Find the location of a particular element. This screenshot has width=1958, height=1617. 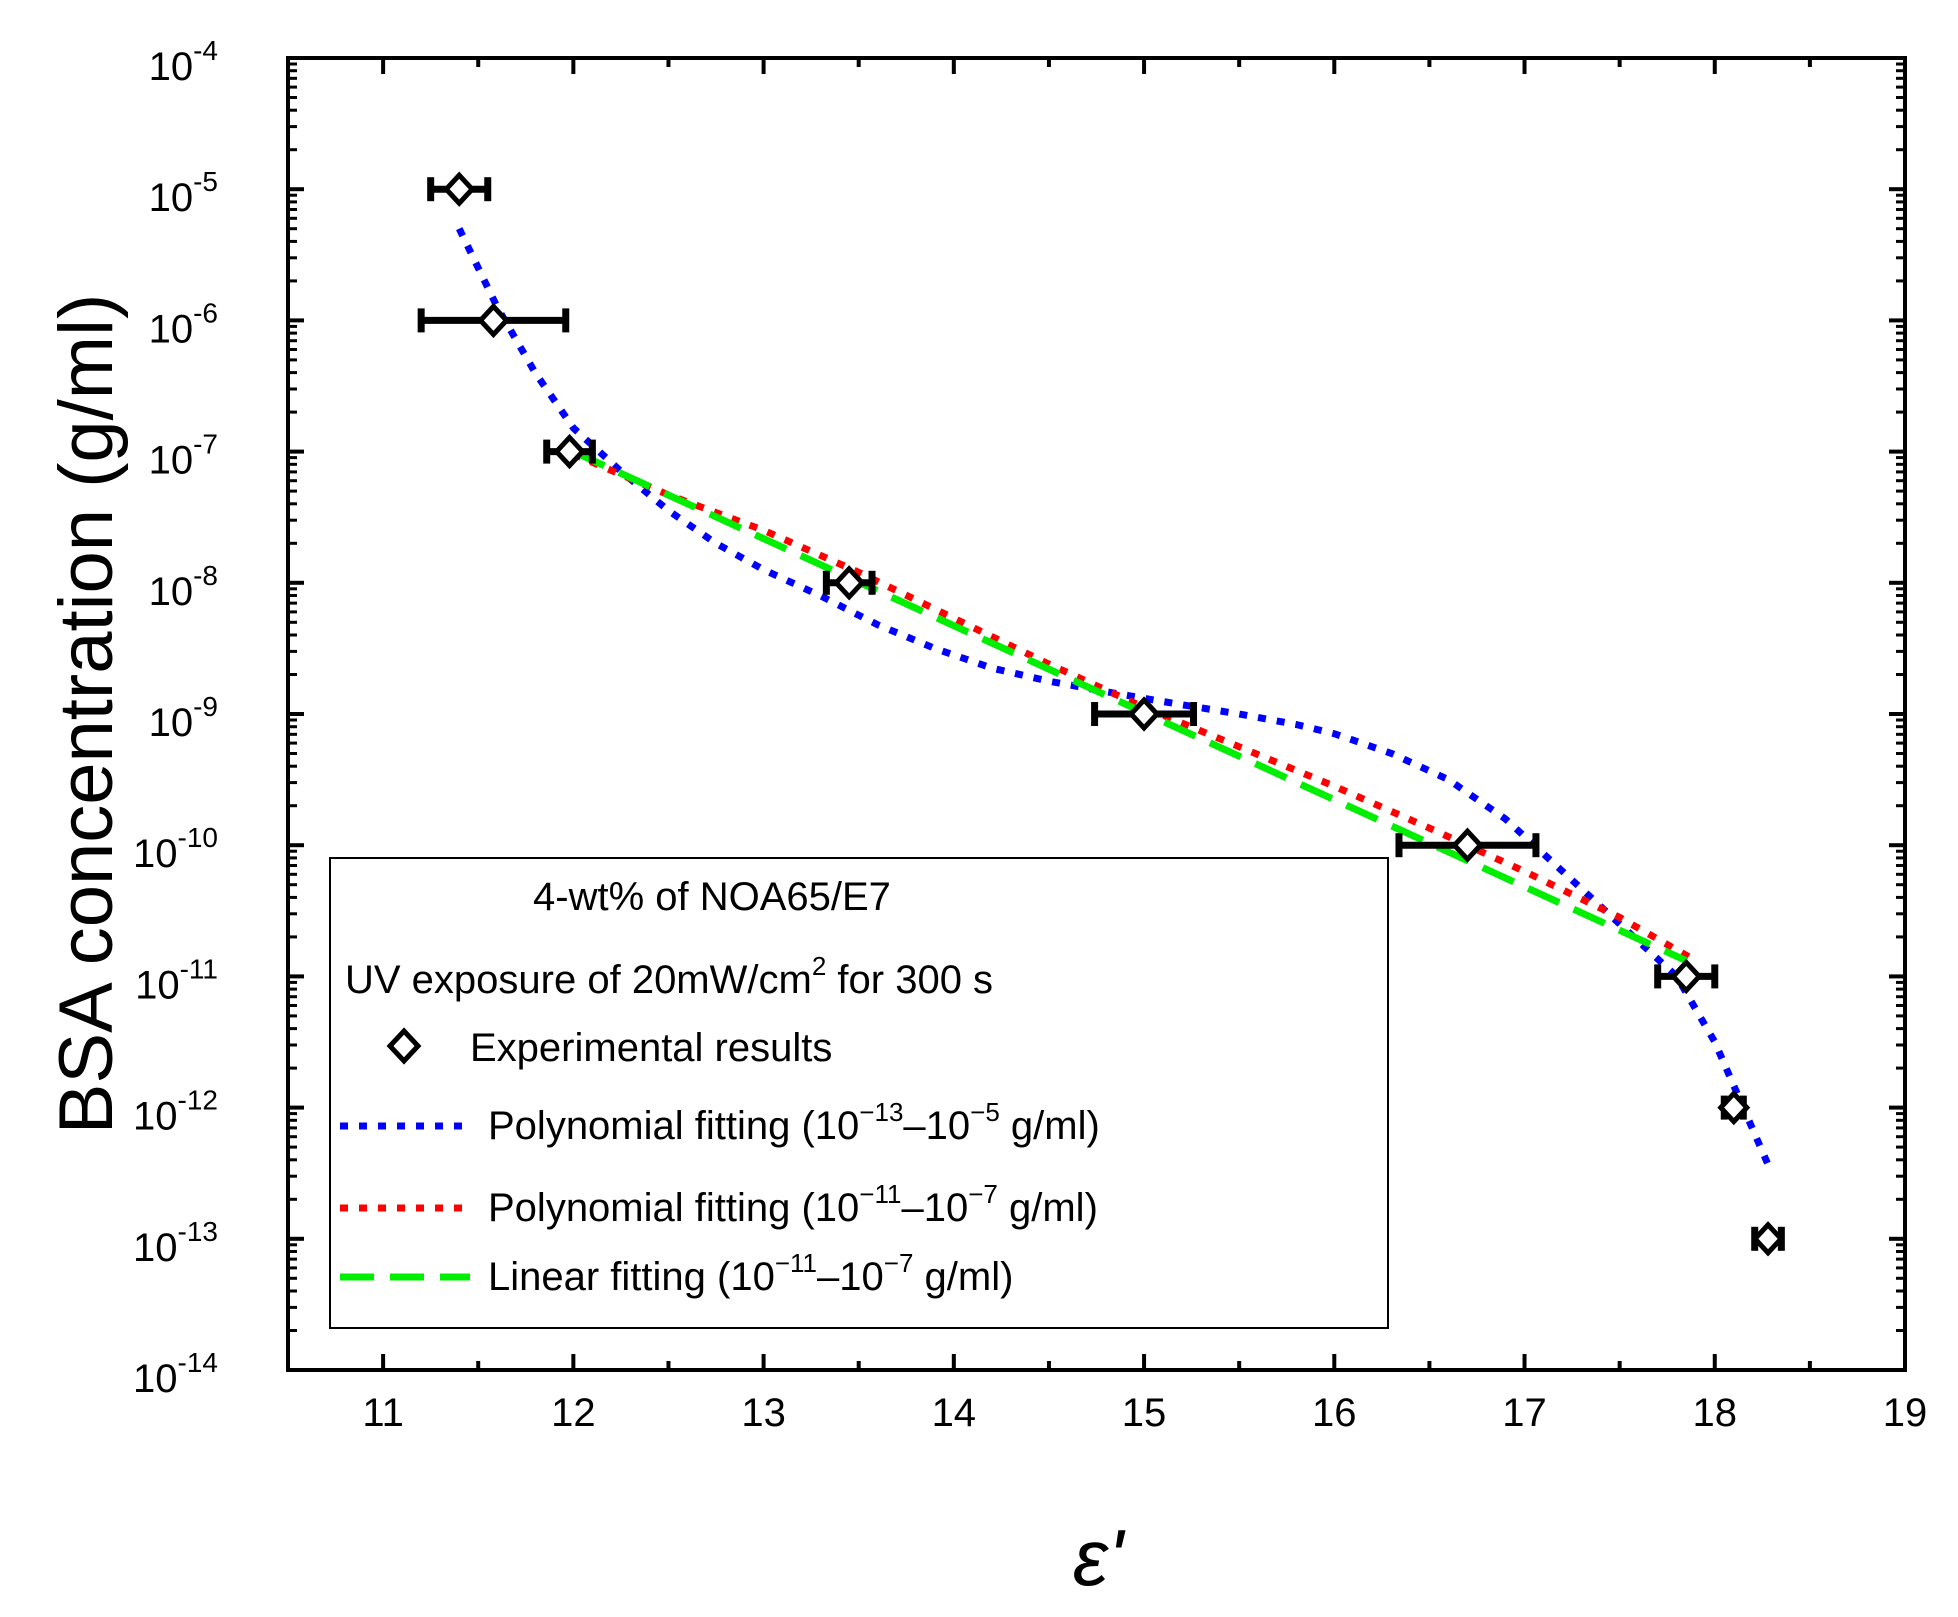

y-tick-exp: -4 is located at coordinates (205, 50).